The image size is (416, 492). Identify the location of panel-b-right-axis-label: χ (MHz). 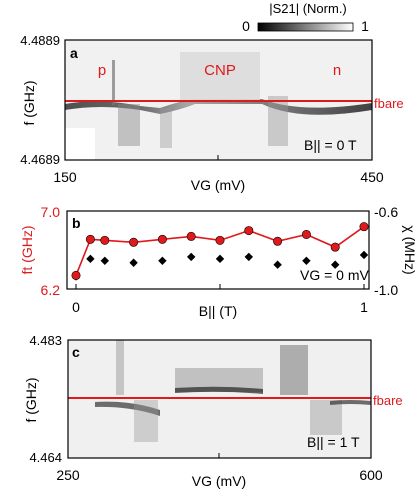
(409, 249).